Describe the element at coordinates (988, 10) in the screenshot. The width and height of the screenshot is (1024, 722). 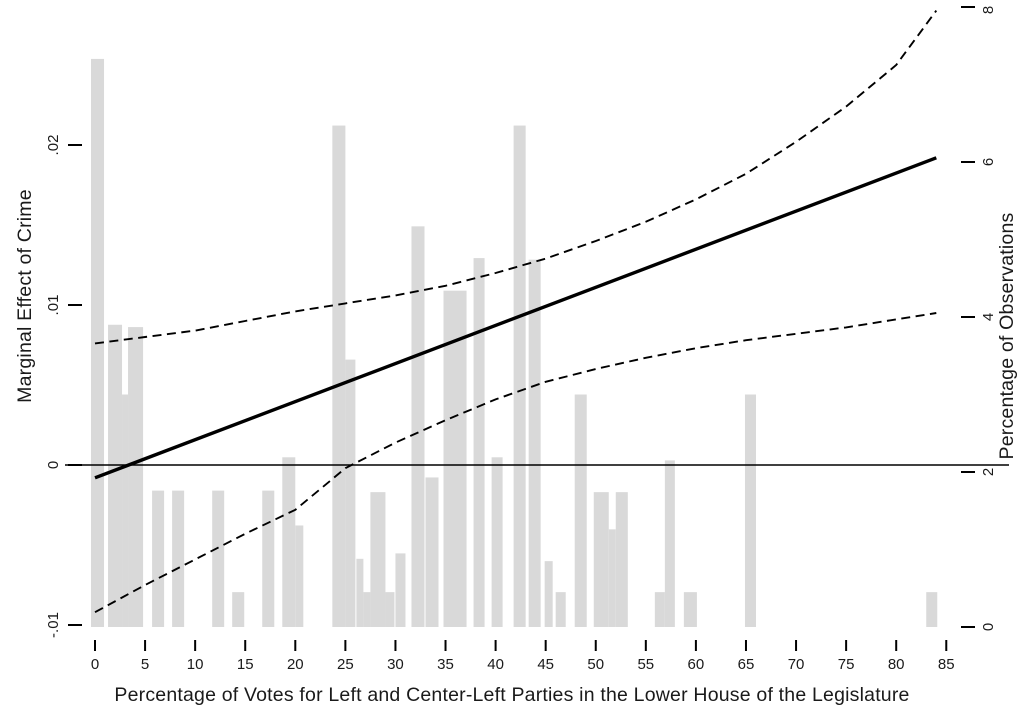
I see `y-right-tick-label: 8` at that location.